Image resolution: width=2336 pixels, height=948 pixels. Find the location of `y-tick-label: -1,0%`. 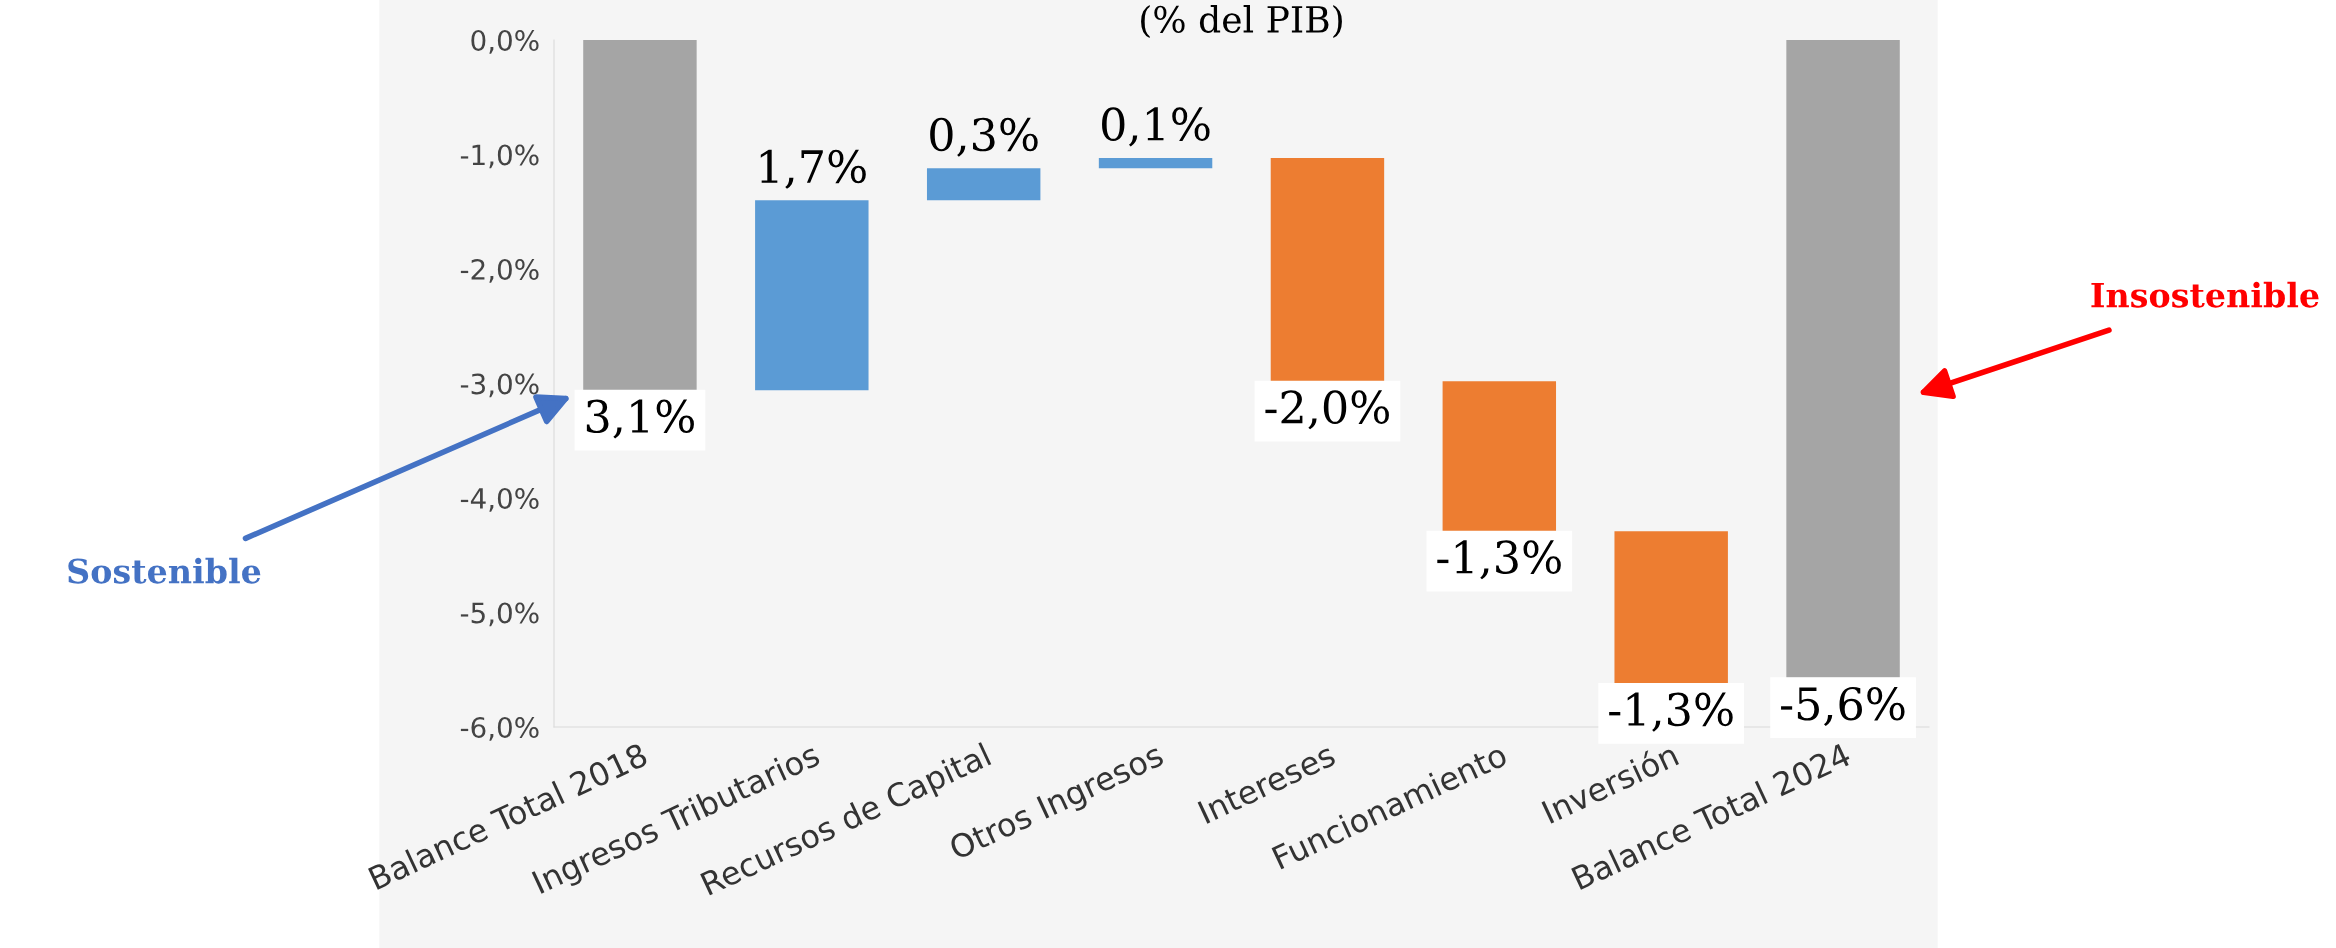

y-tick-label: -1,0% is located at coordinates (499, 156).